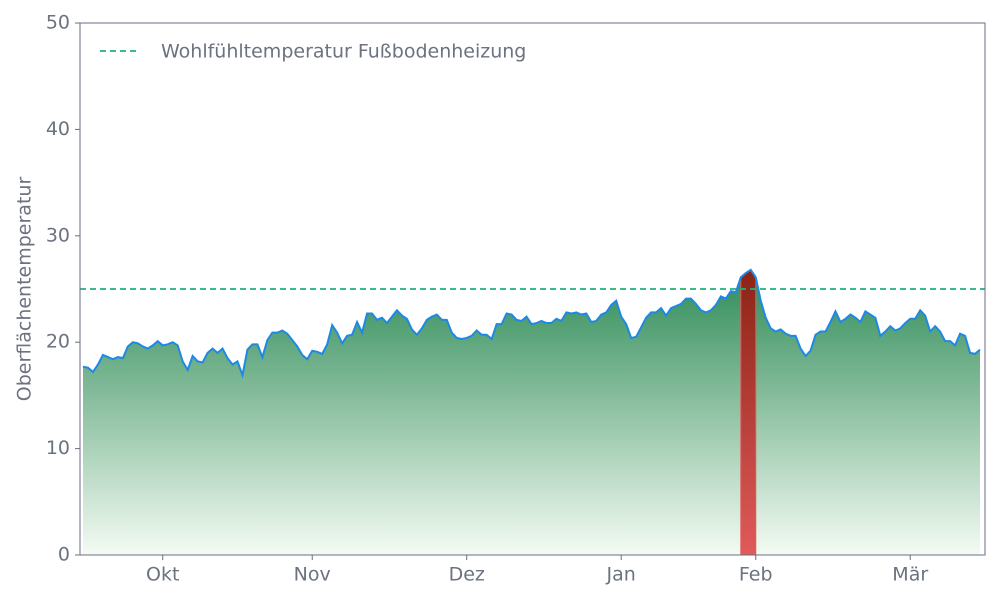  What do you see at coordinates (58, 23) in the screenshot?
I see `y-tick-label: 50` at bounding box center [58, 23].